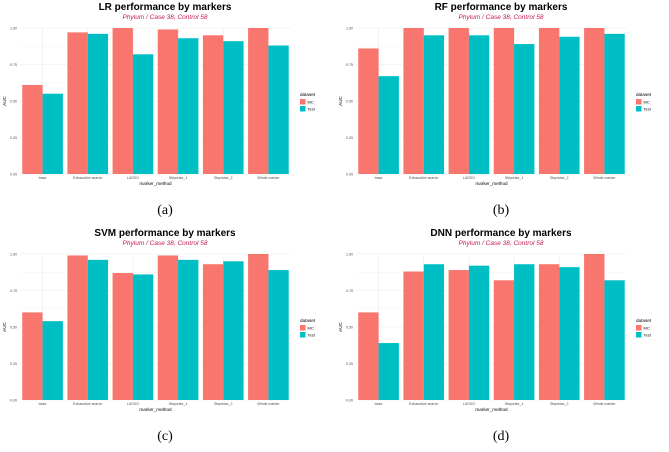 The image size is (669, 452). Describe the element at coordinates (165, 436) in the screenshot. I see `panel-label-c: (c)` at that location.